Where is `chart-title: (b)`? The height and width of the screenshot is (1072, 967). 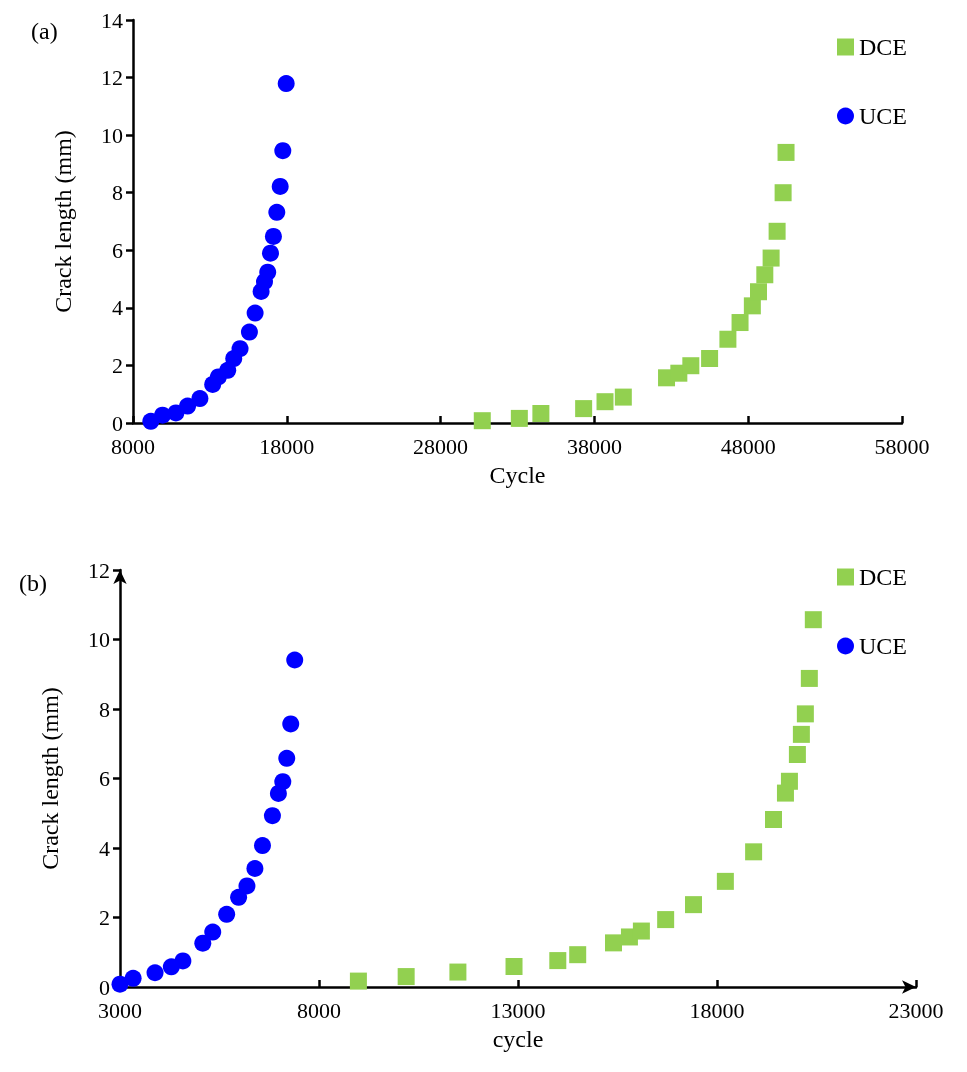
chart-title: (b) is located at coordinates (33, 583).